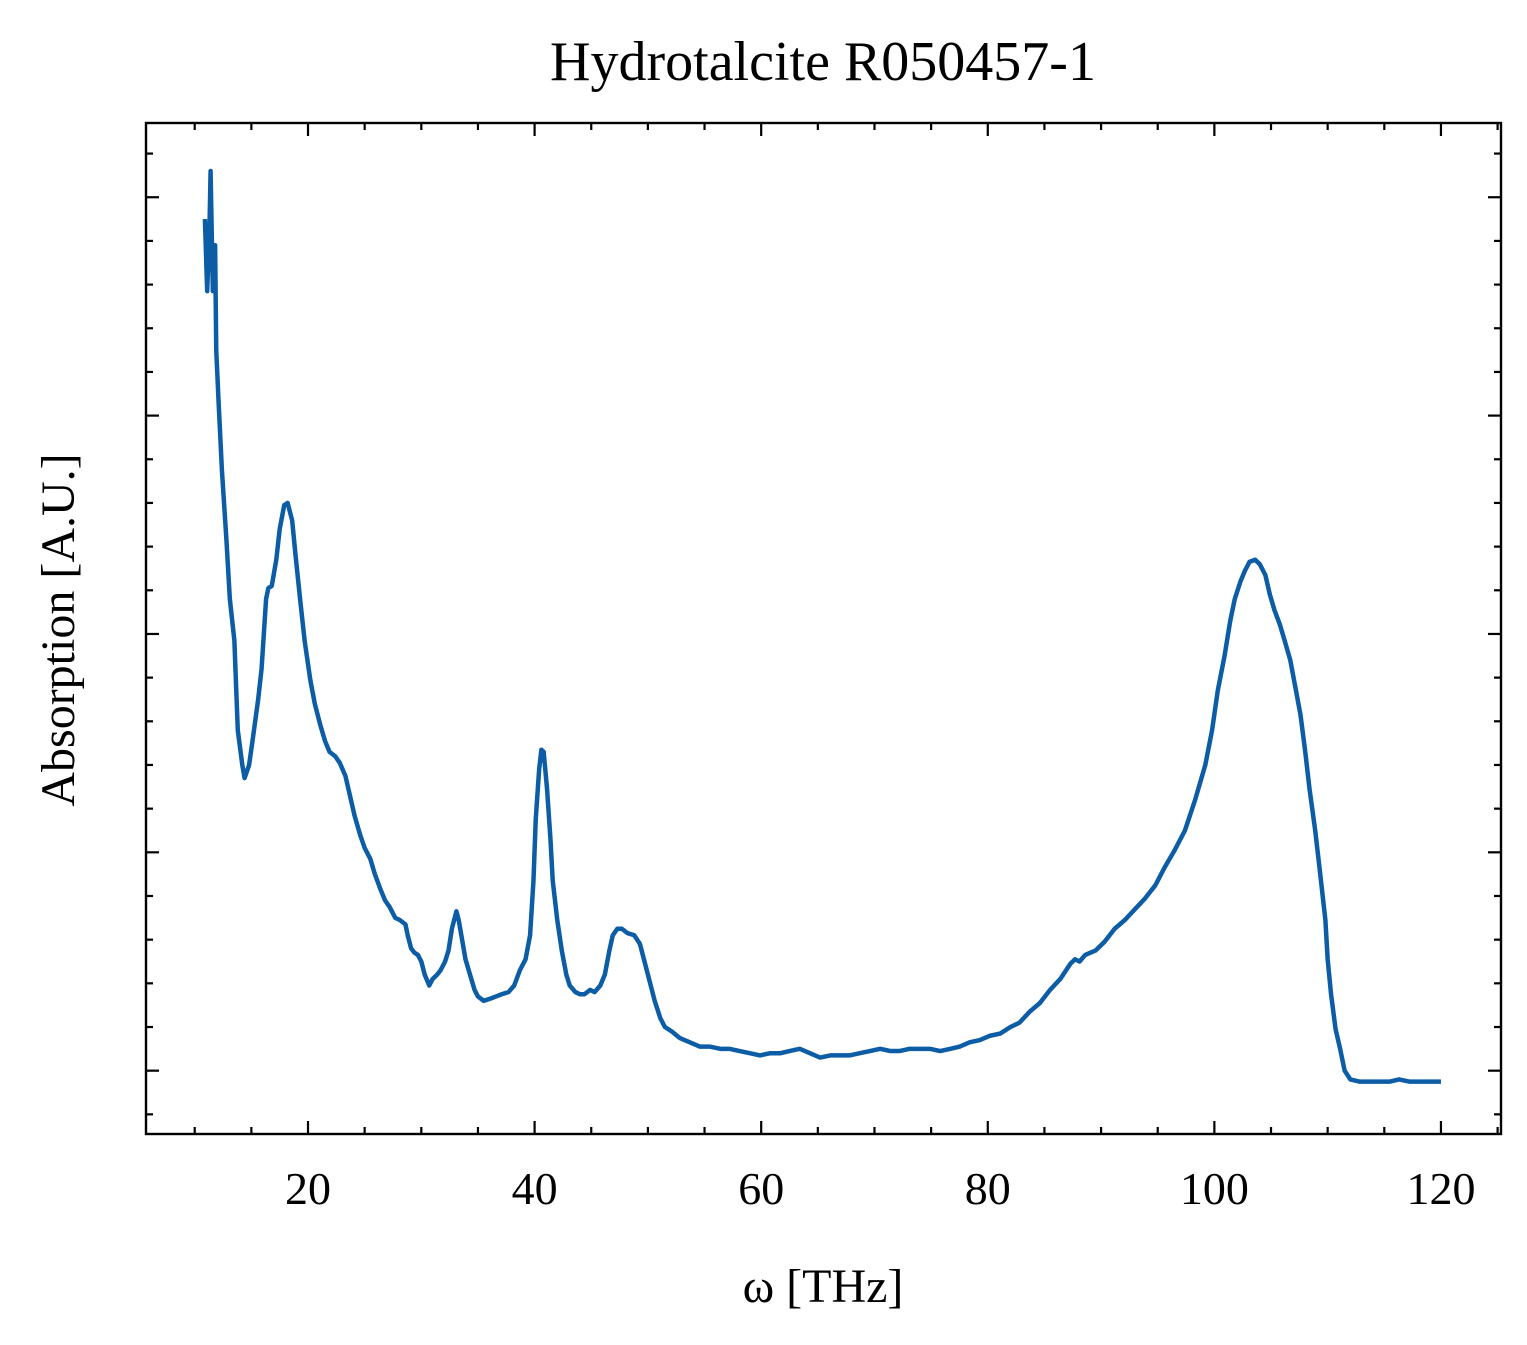 This screenshot has width=1527, height=1345. What do you see at coordinates (823, 62) in the screenshot?
I see `chart-title: Hydrotalcite R050457-1` at bounding box center [823, 62].